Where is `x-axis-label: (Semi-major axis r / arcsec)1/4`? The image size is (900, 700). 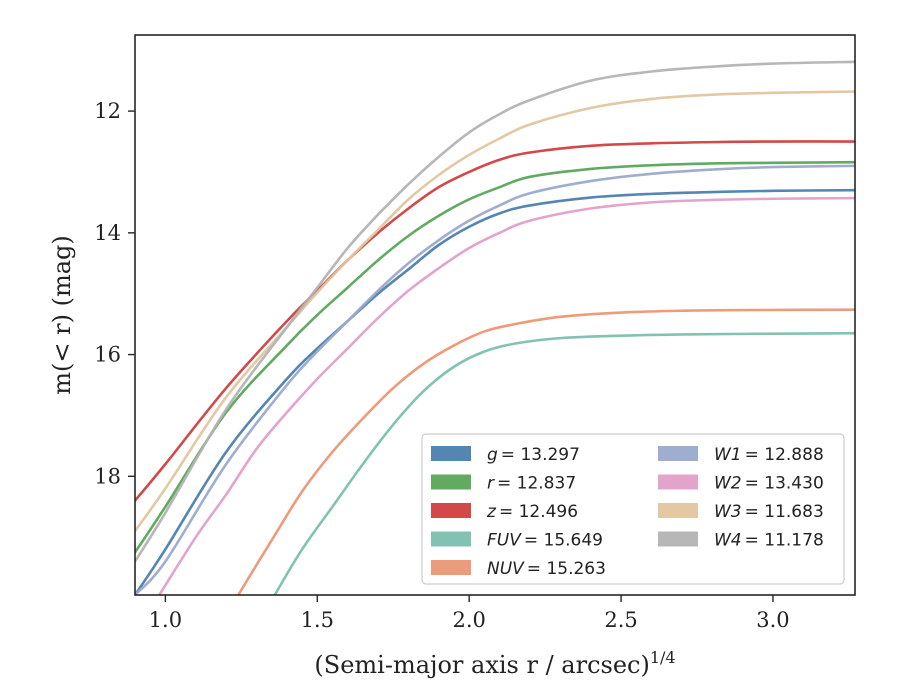
x-axis-label: (Semi-major axis r / arcsec)1/4 is located at coordinates (494, 663).